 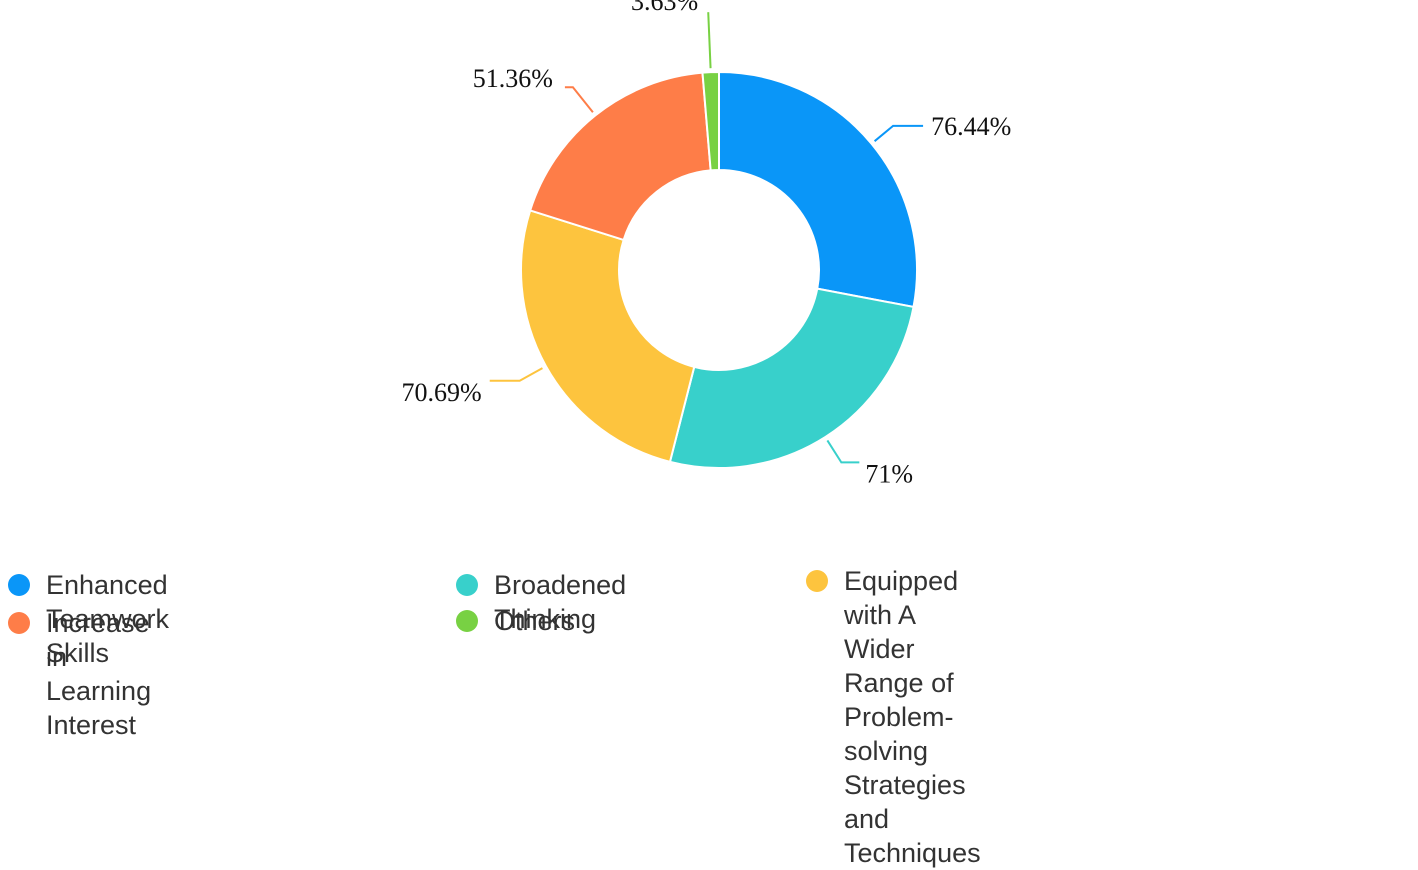 What do you see at coordinates (889, 473) in the screenshot?
I see `data-label-broadened-thinking: 71%` at bounding box center [889, 473].